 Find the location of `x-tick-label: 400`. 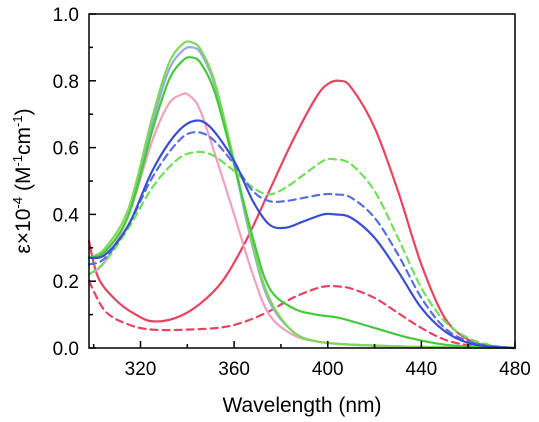

x-tick-label: 400 is located at coordinates (328, 369).